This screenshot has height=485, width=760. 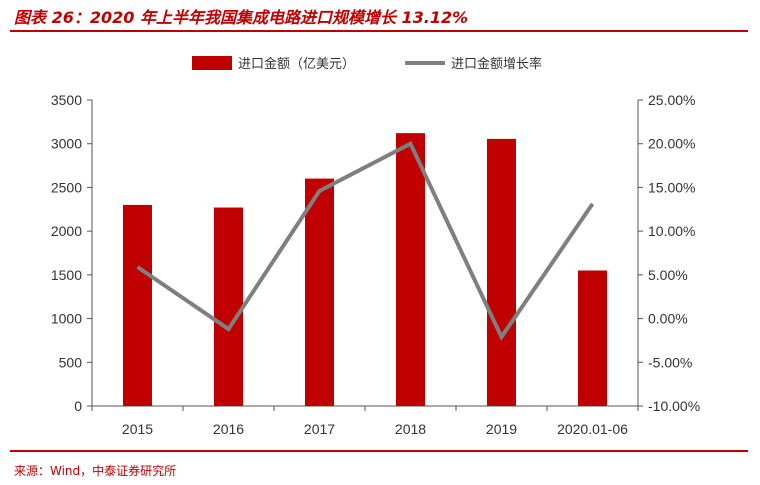 I want to click on bar-2017, so click(x=319, y=292).